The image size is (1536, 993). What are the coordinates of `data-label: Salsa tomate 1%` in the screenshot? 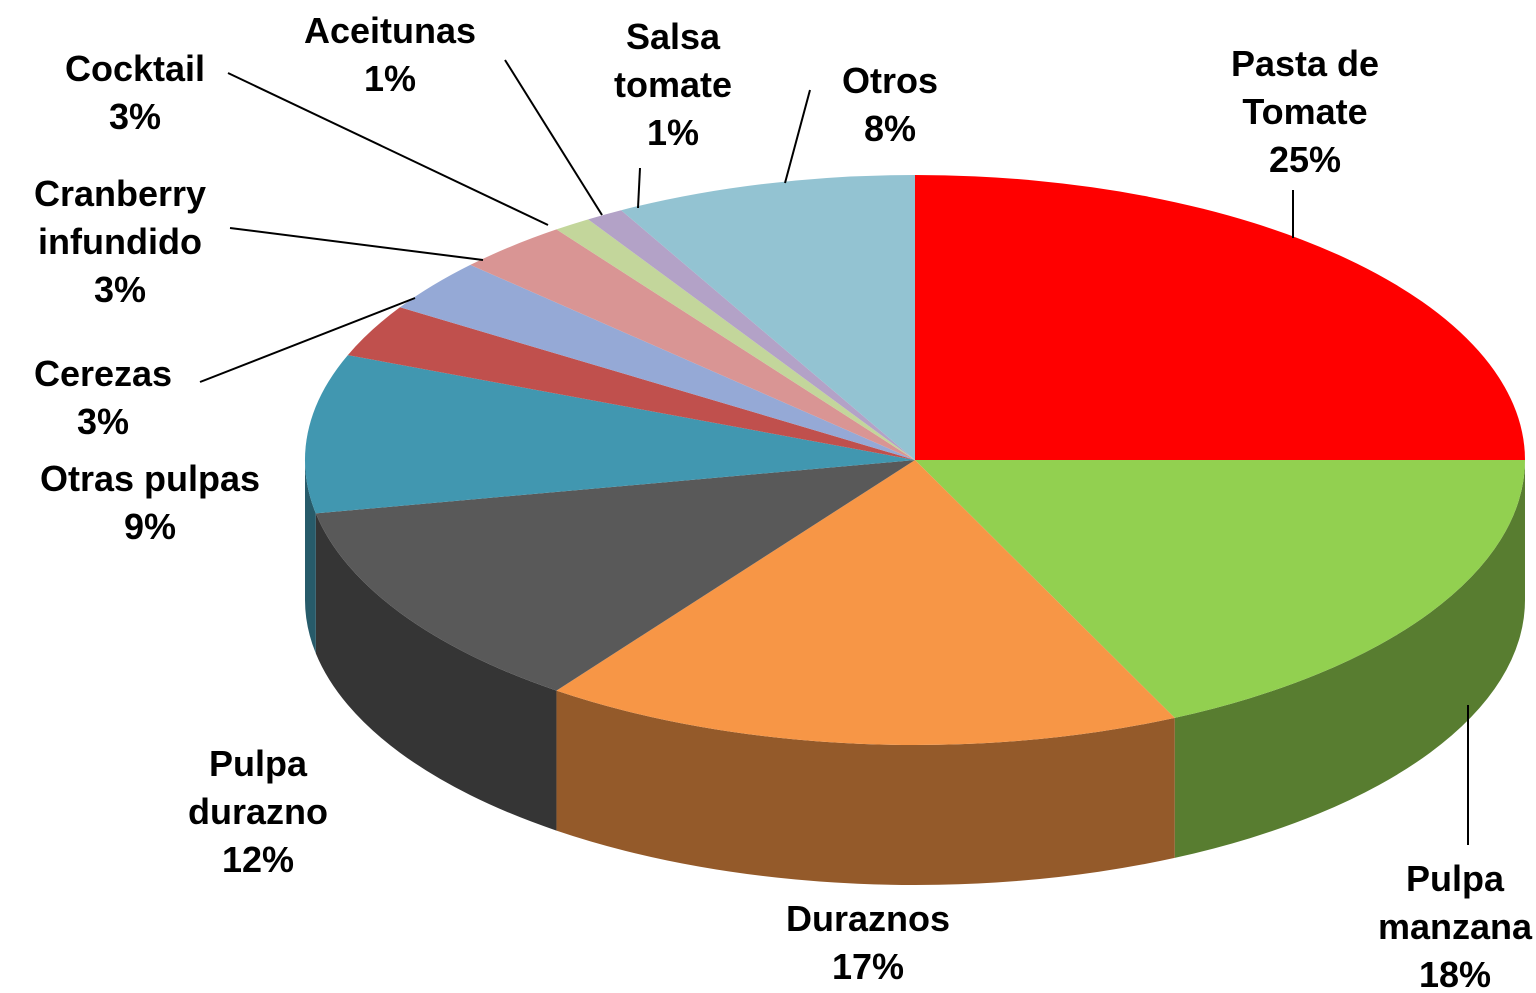 It's located at (673, 85).